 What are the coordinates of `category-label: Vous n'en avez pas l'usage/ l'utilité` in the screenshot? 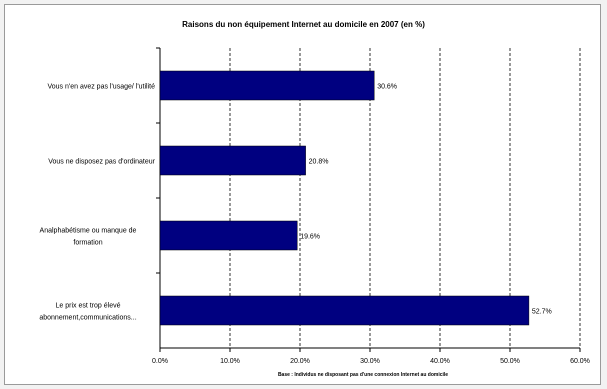 It's located at (101, 87).